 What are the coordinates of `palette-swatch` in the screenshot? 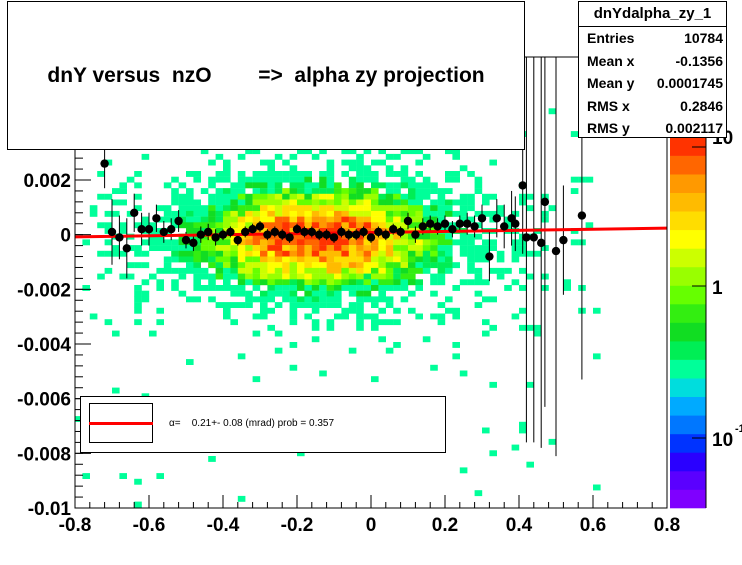 It's located at (688, 276).